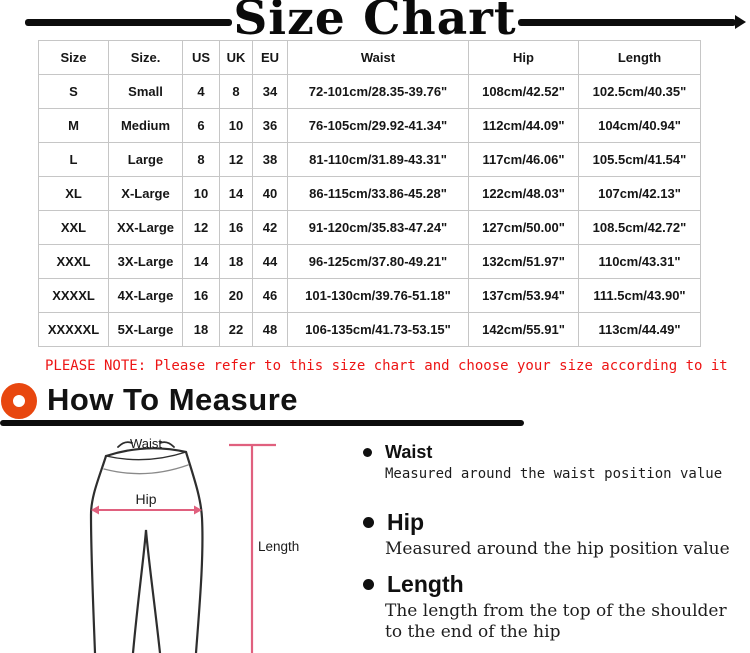 The width and height of the screenshot is (750, 653). I want to click on table-cell: 117cm/46.06", so click(523, 159).